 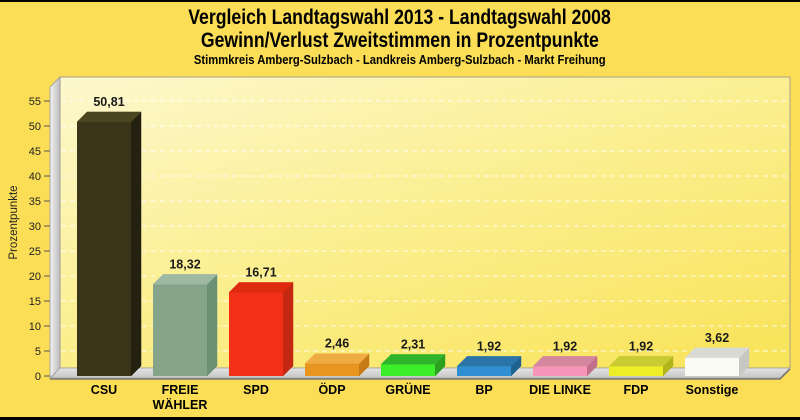 I want to click on y-tick-label: 30, so click(x=35, y=227).